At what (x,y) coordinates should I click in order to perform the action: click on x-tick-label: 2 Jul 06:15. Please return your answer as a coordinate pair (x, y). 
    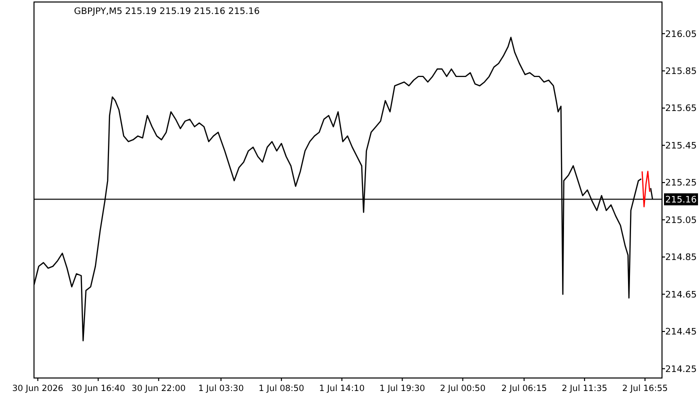
    Looking at the image, I should click on (524, 389).